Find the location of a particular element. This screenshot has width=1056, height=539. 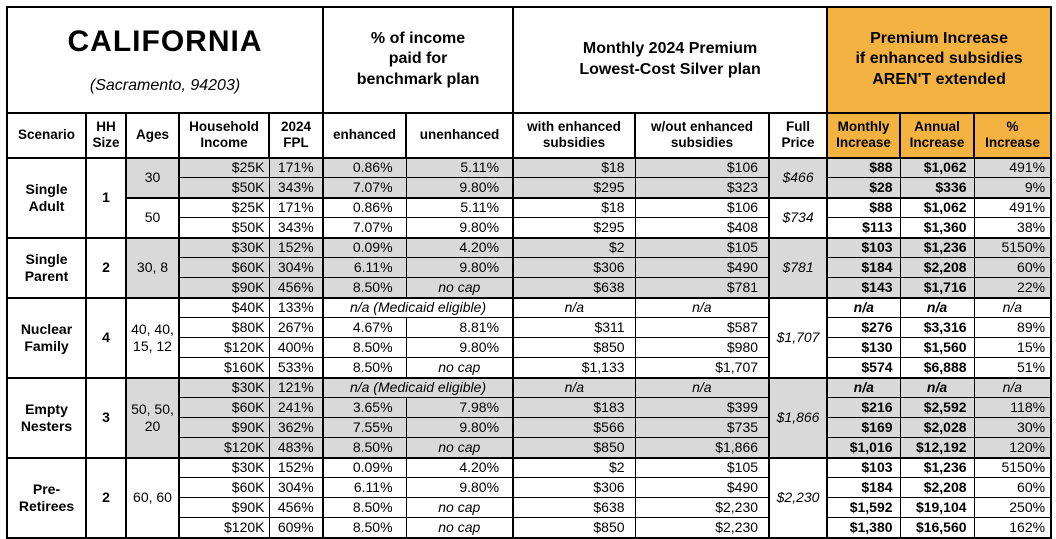

cell-fpl: 241% is located at coordinates (296, 408).